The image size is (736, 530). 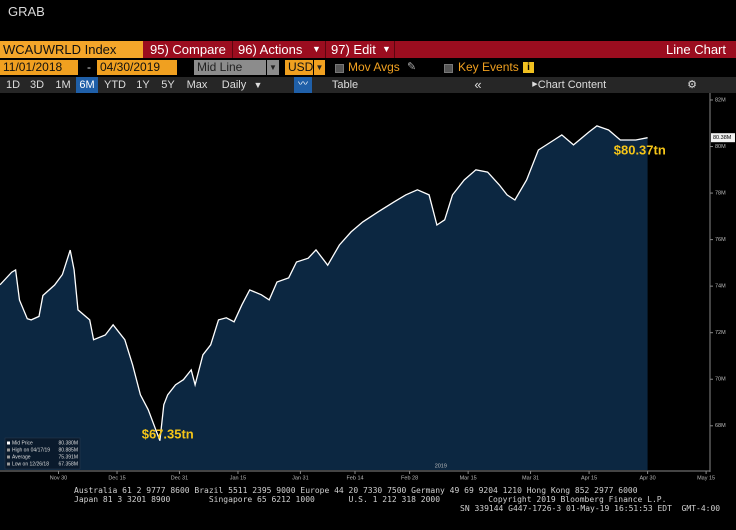 I want to click on period-button: 1D, so click(x=13, y=85).